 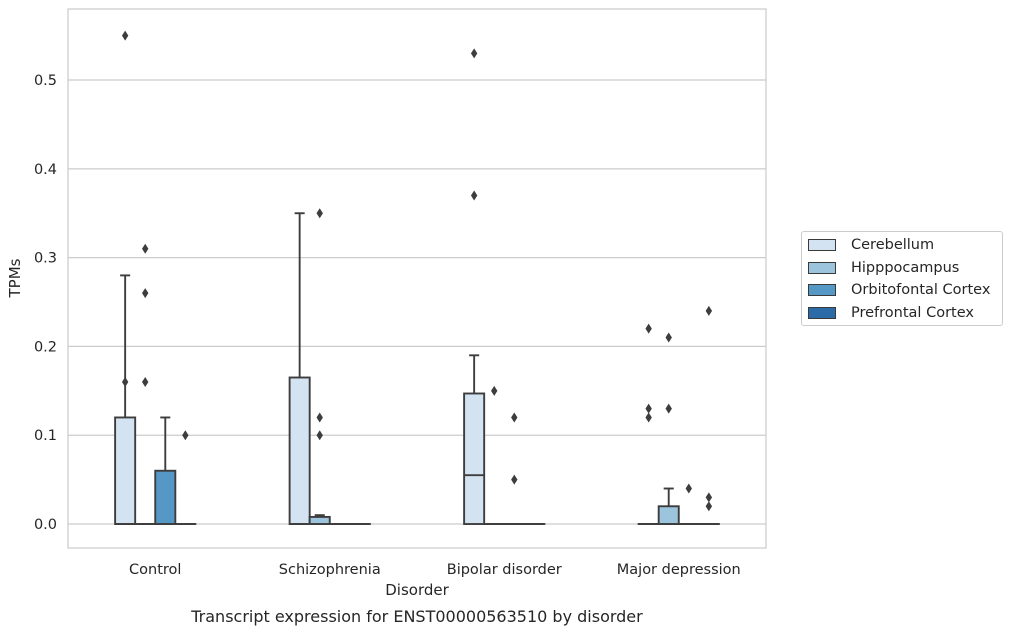 What do you see at coordinates (15, 278) in the screenshot?
I see `y-axis-label: TPMs` at bounding box center [15, 278].